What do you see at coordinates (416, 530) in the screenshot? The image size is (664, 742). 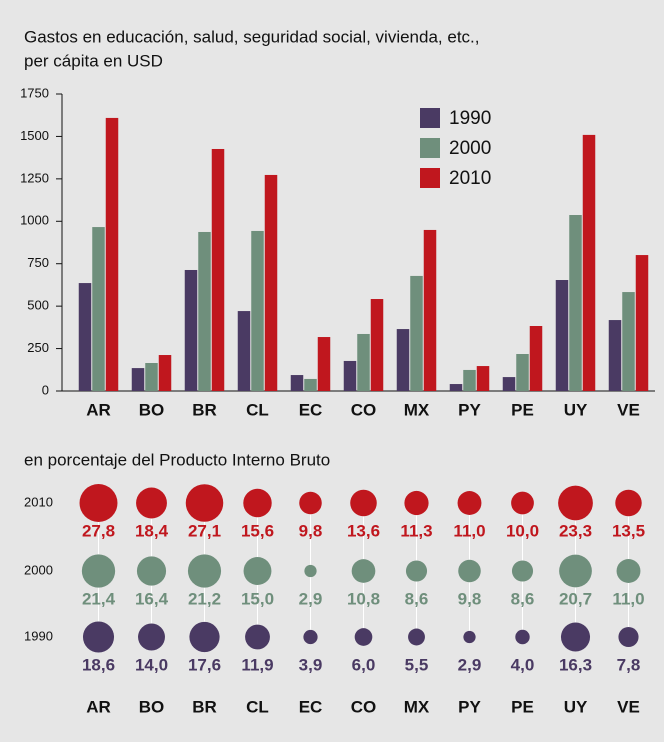 I see `value-label: 11,3` at bounding box center [416, 530].